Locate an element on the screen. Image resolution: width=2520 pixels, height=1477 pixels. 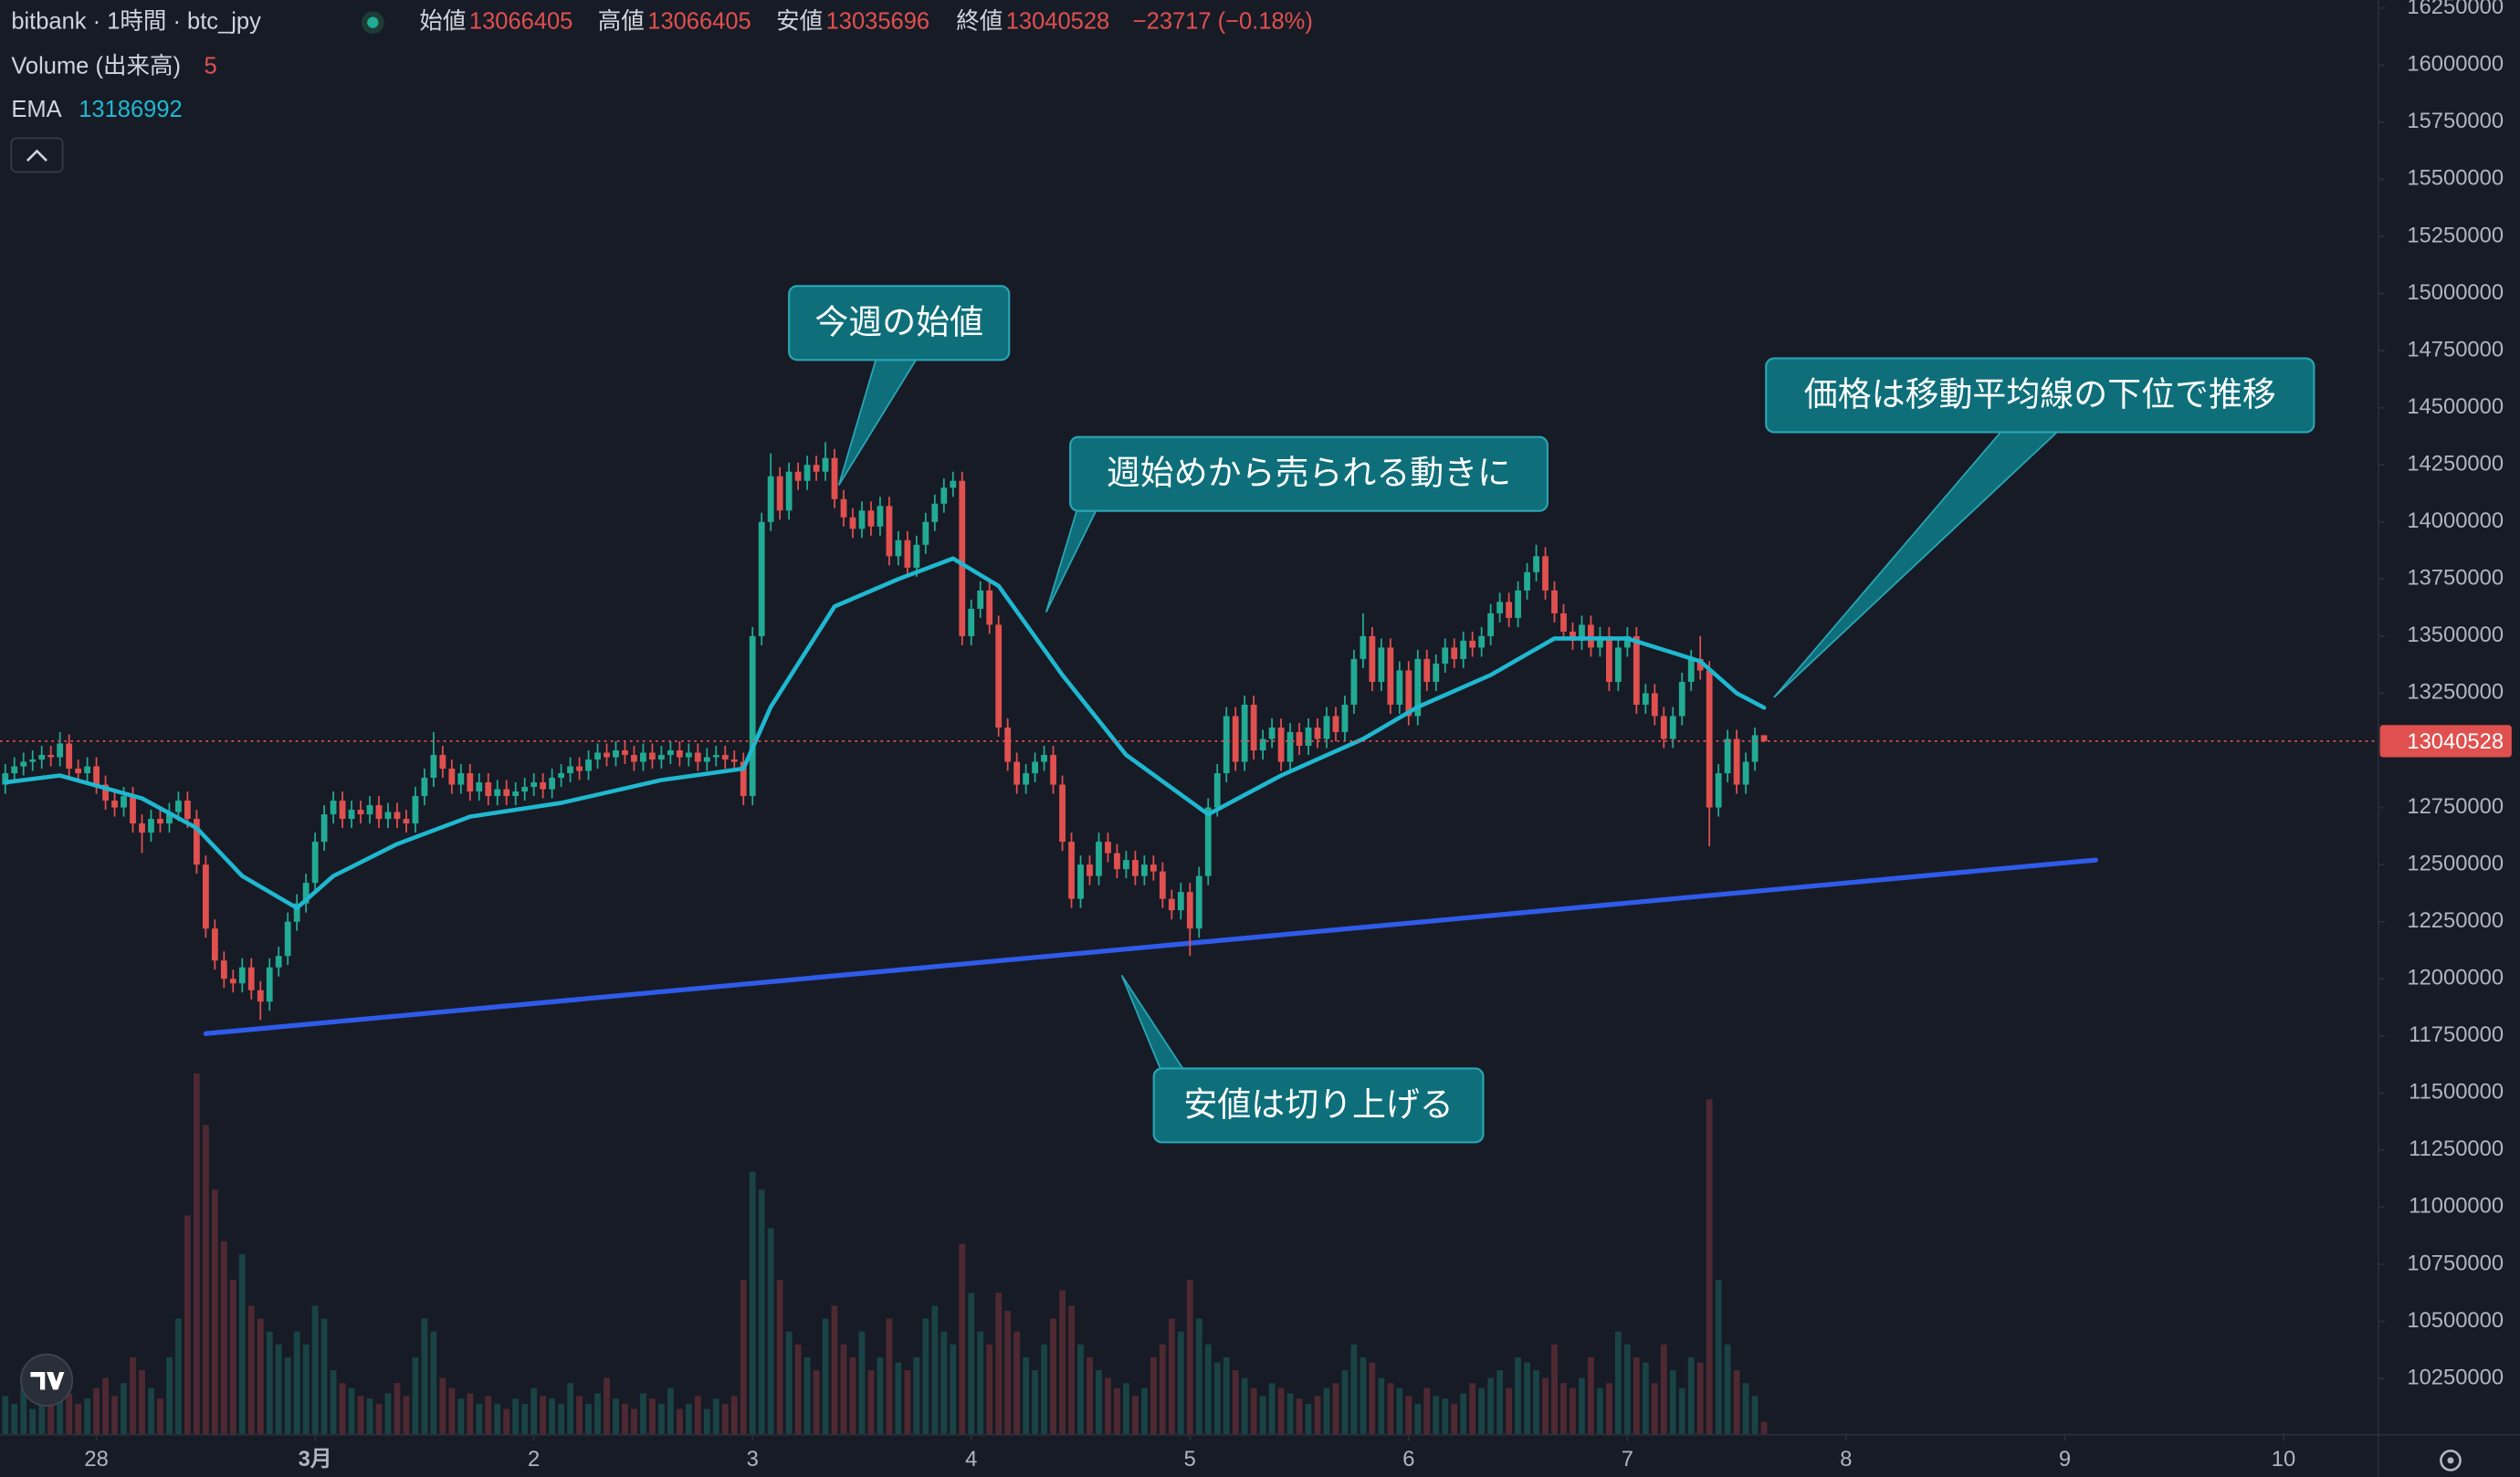
y-tick-label: 12500000 is located at coordinates (2455, 863).